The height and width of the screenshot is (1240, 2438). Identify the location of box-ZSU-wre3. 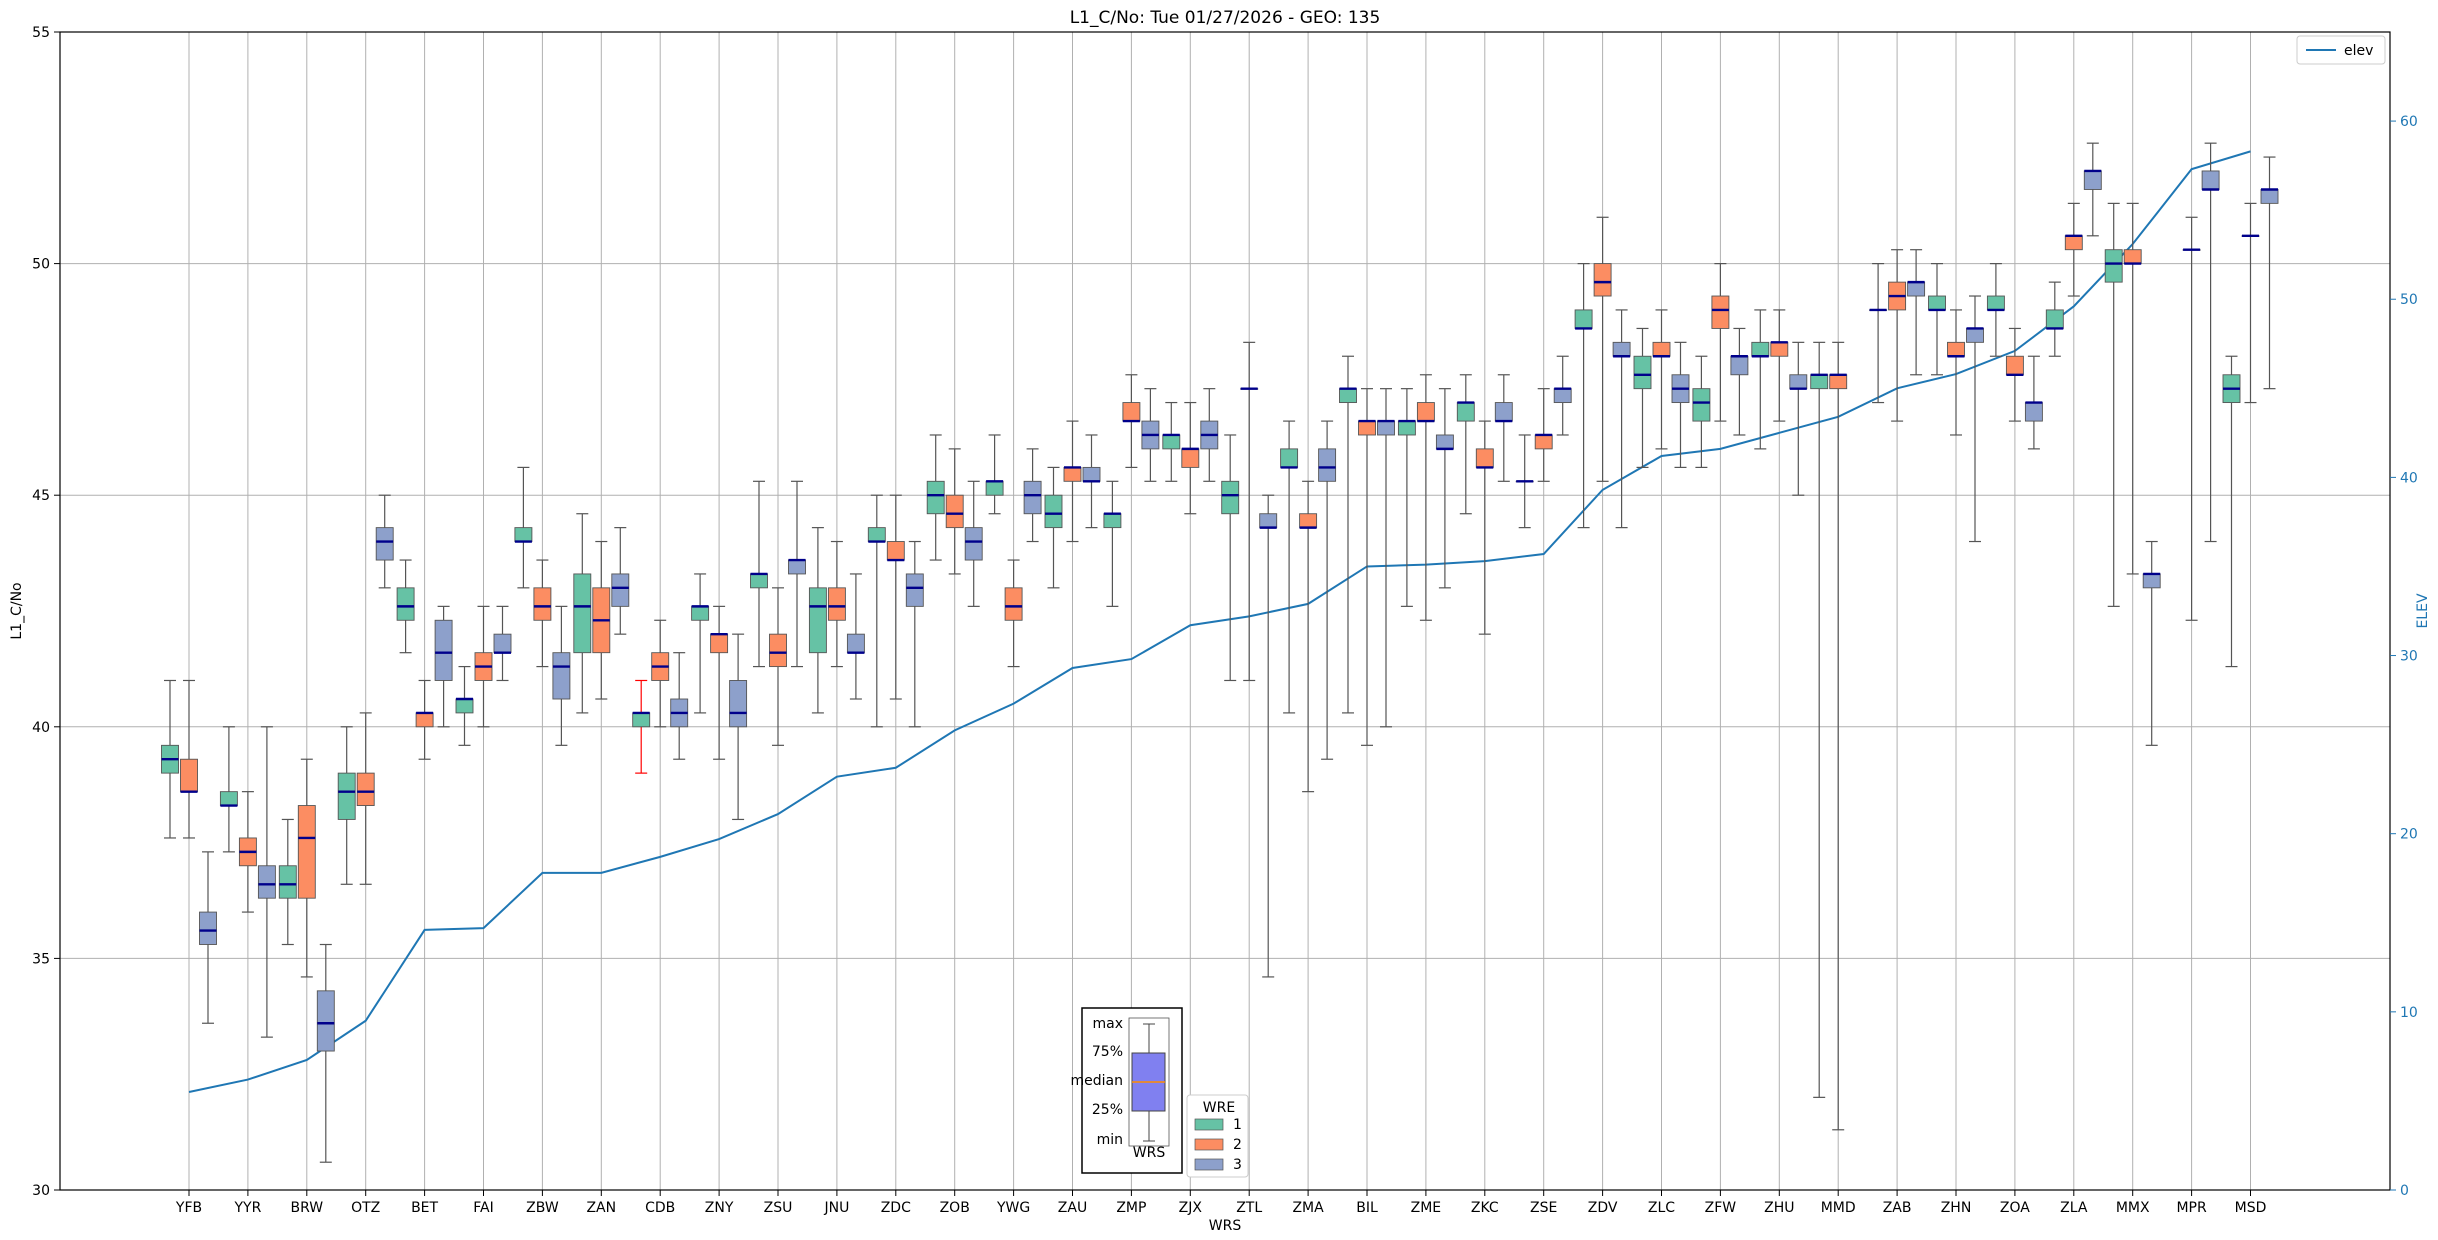
(797, 574).